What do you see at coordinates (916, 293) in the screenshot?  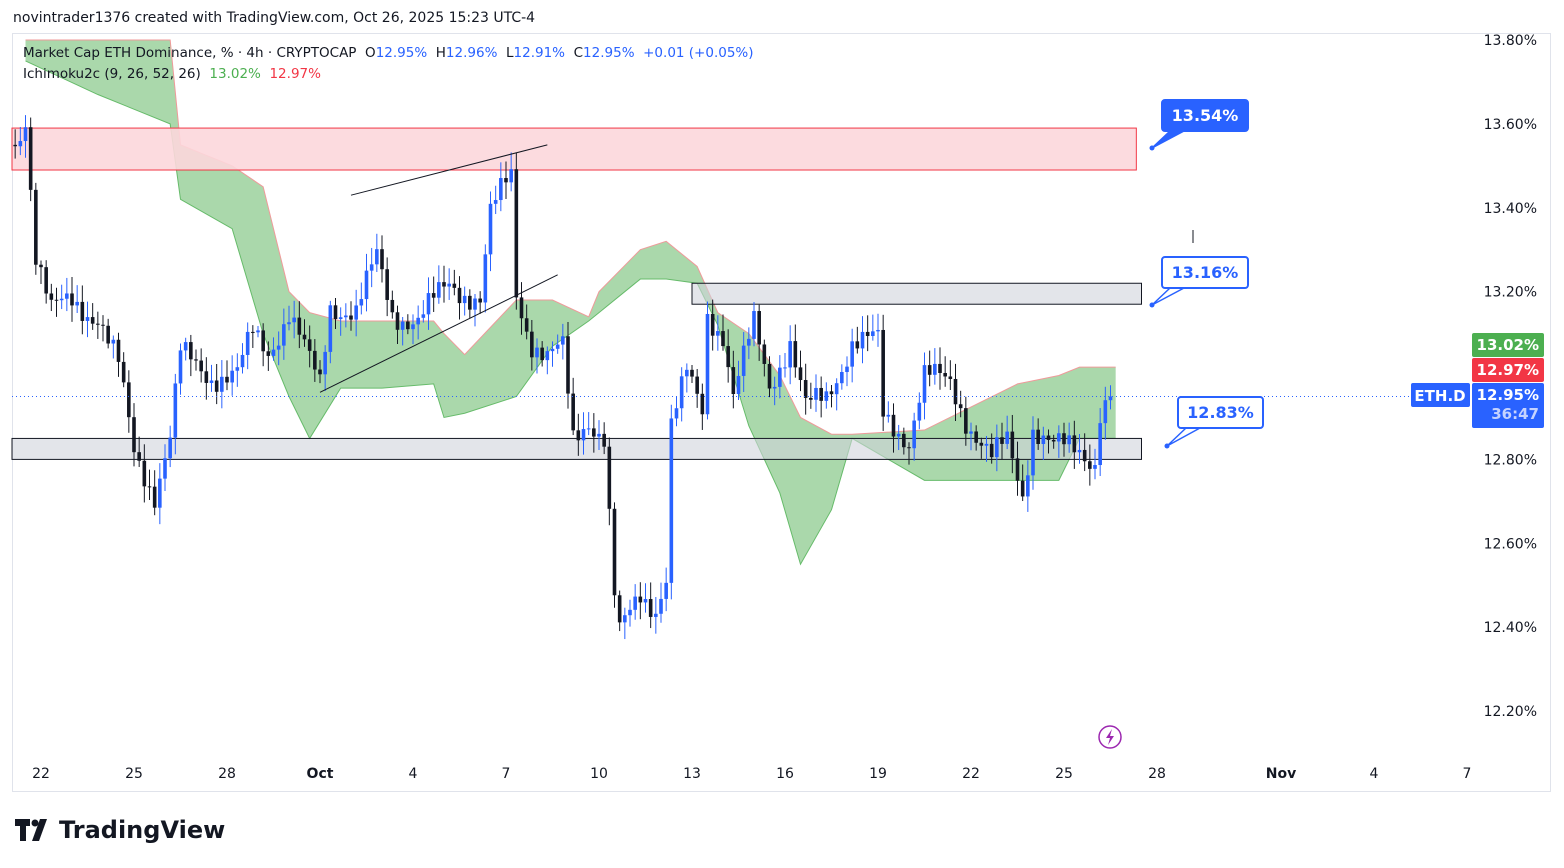 I see `grey-zone` at bounding box center [916, 293].